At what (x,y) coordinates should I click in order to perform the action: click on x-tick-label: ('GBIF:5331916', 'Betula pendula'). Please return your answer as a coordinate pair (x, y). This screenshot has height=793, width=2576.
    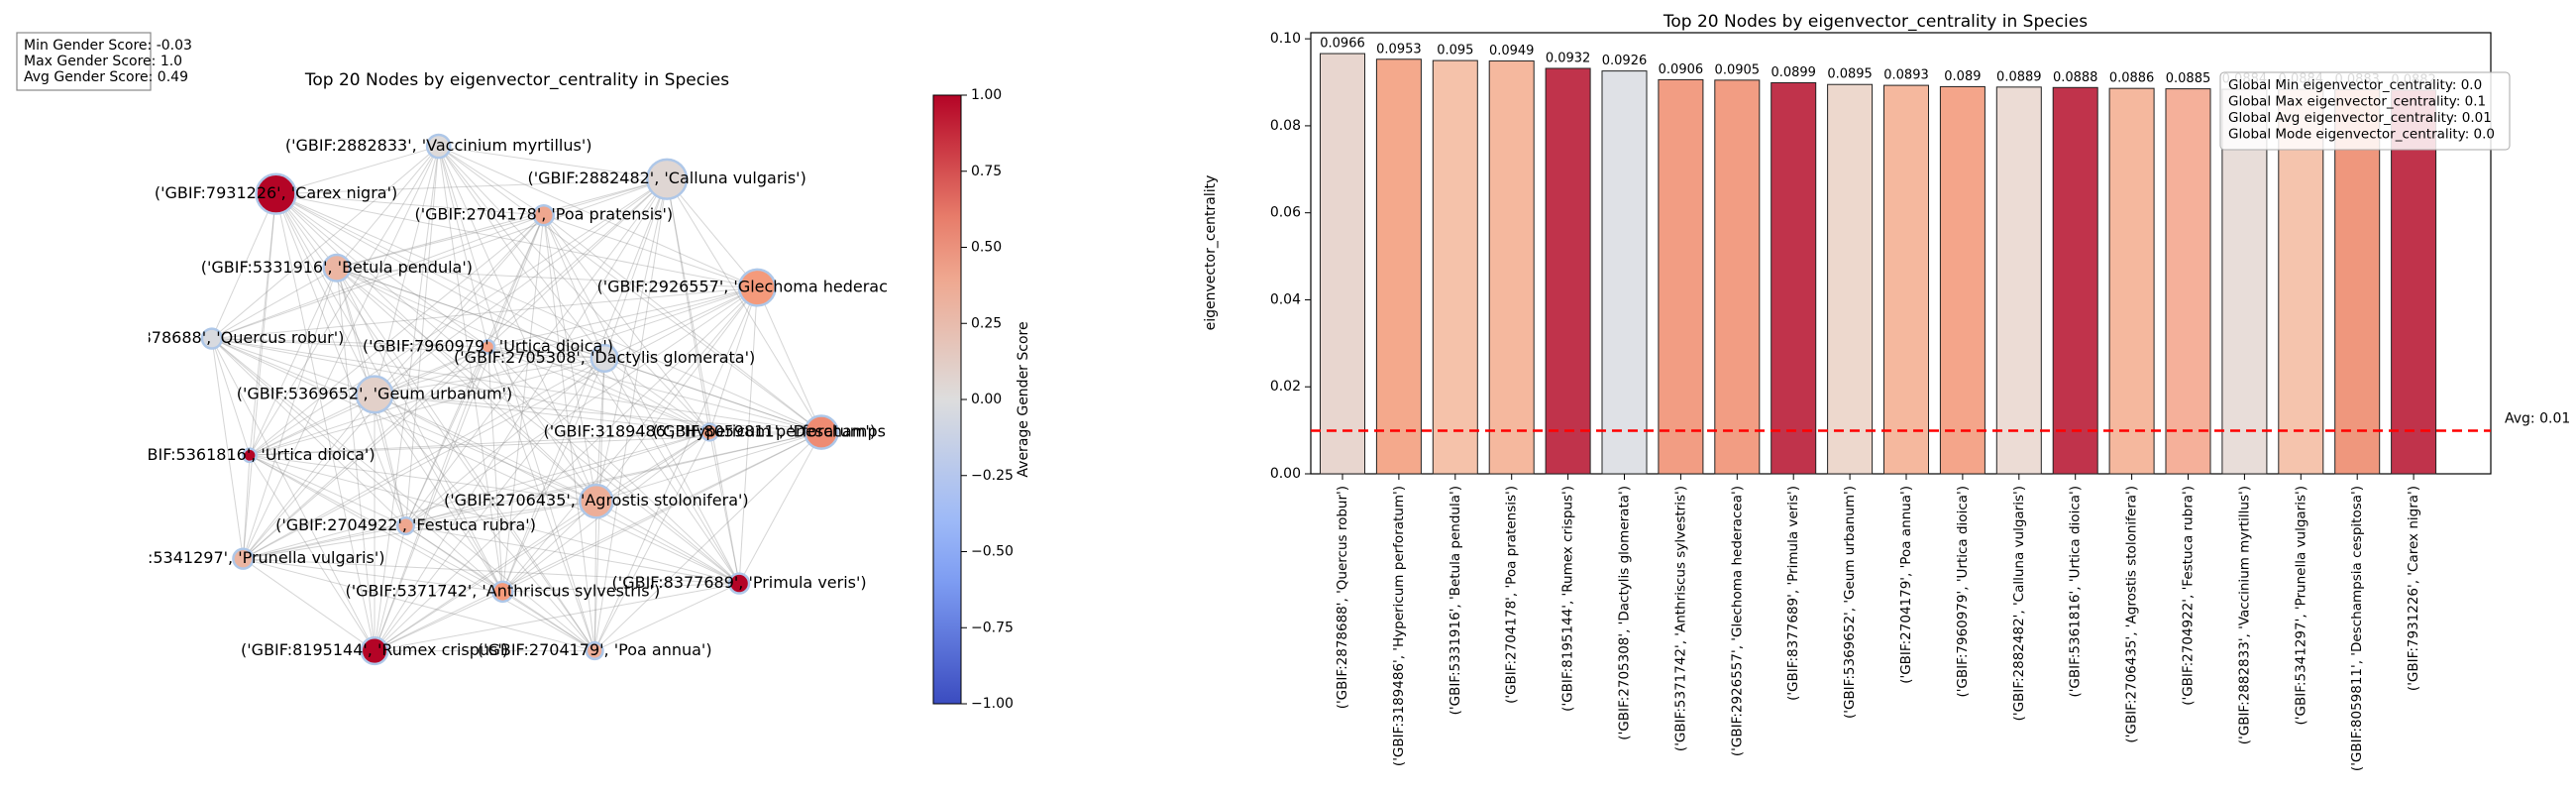
    Looking at the image, I should click on (1455, 600).